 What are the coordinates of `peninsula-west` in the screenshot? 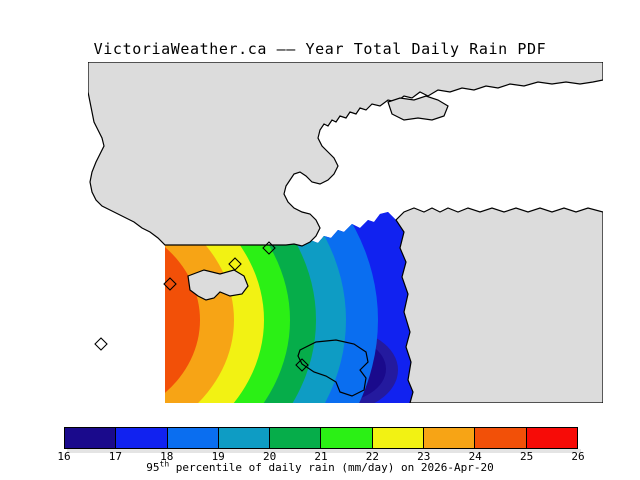 It's located at (218, 285).